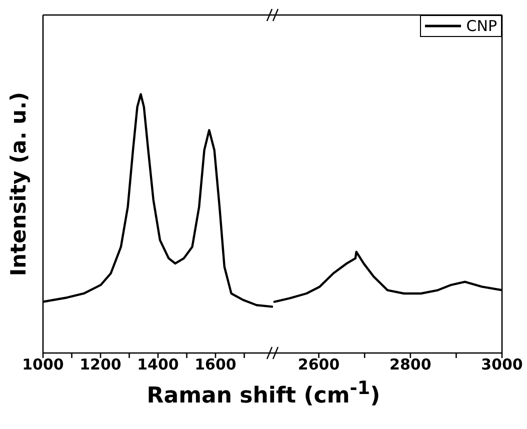  Describe the element at coordinates (411, 365) in the screenshot. I see `x-tick-label: 2800` at that location.